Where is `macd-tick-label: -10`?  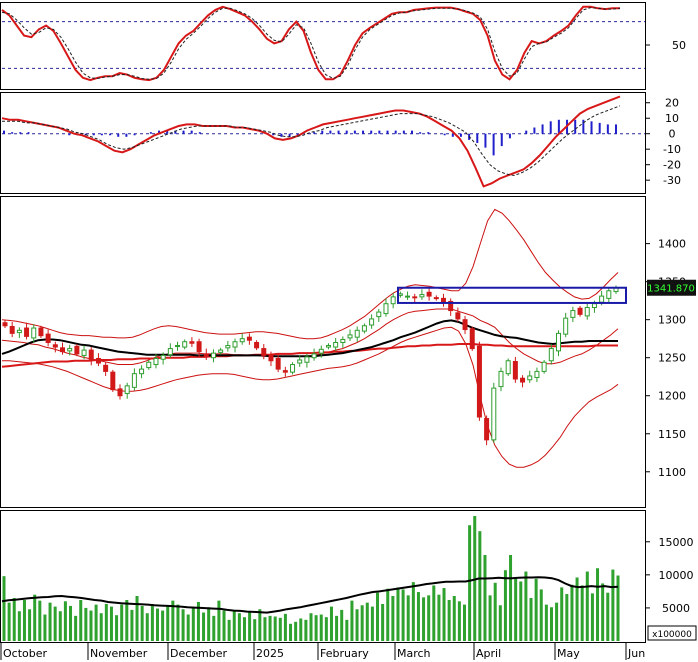 macd-tick-label: -10 is located at coordinates (672, 149).